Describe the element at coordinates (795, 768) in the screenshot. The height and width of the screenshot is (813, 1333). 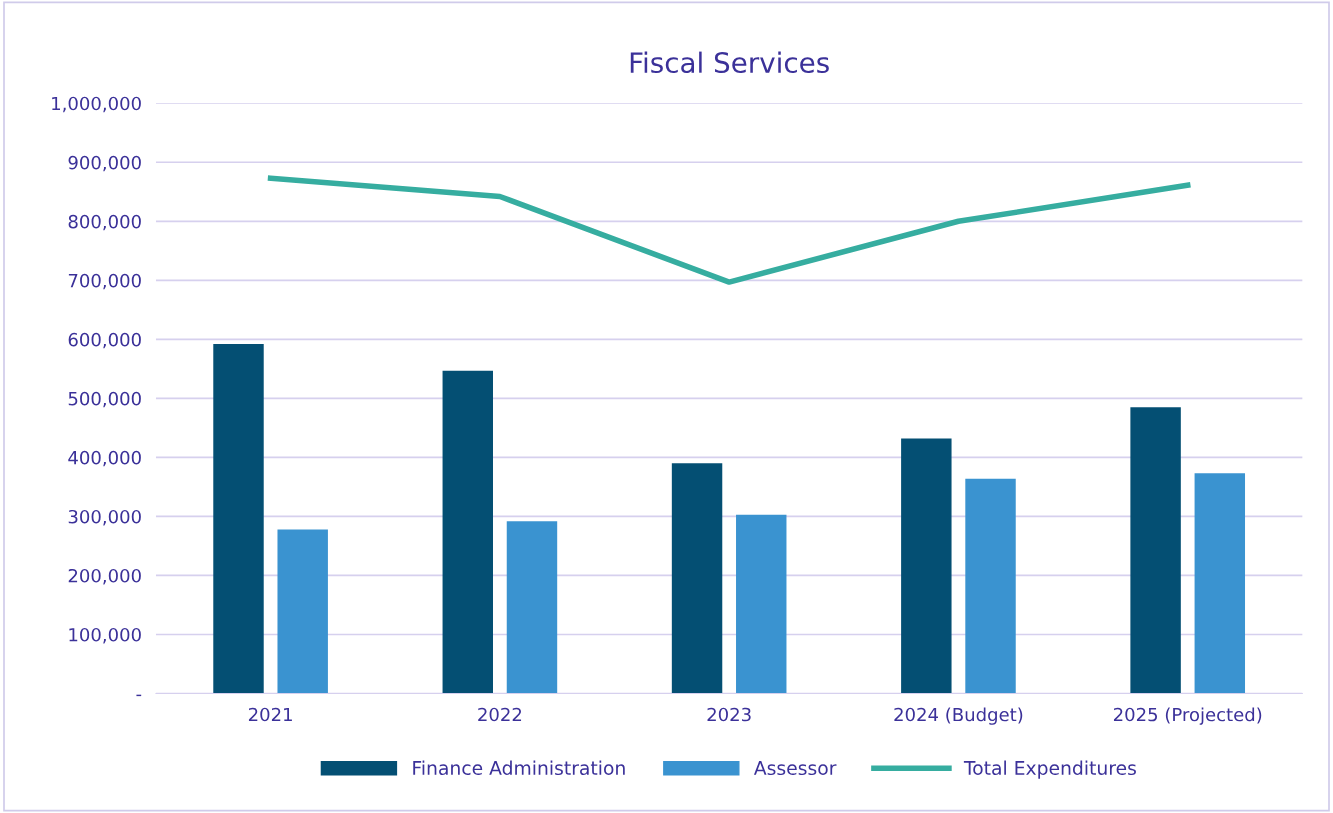
I see `legend-label: Assessor` at that location.